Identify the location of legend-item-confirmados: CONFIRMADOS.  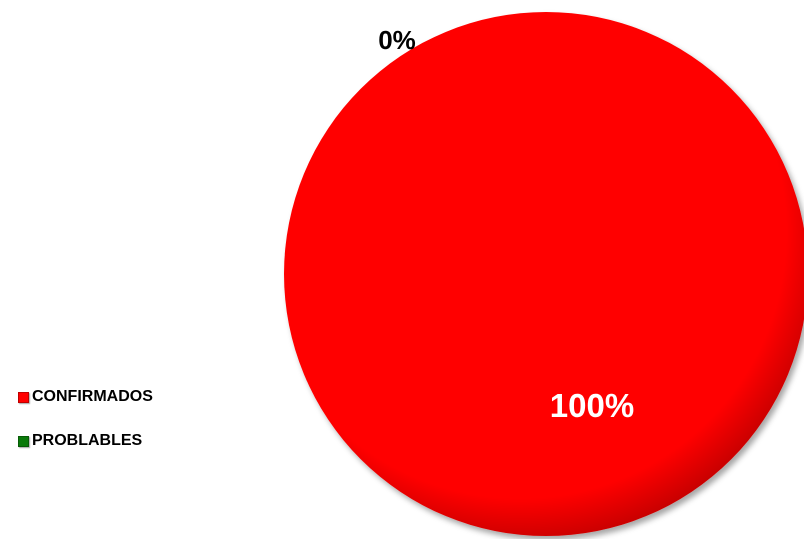
(85, 397).